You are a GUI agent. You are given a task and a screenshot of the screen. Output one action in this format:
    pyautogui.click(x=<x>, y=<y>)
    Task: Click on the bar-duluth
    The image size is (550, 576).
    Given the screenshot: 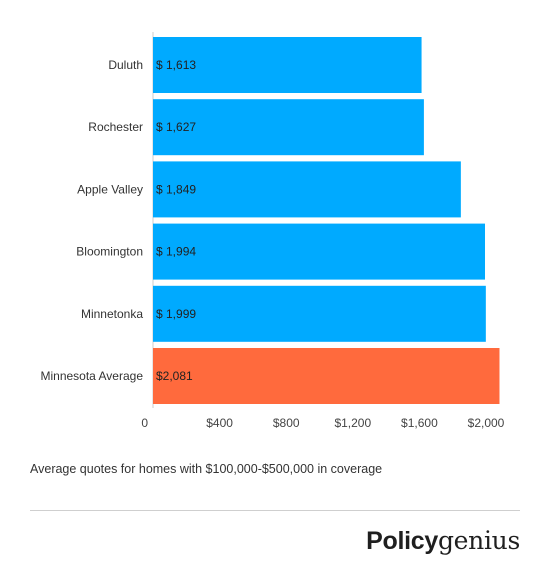 What is the action you would take?
    pyautogui.click(x=287, y=65)
    